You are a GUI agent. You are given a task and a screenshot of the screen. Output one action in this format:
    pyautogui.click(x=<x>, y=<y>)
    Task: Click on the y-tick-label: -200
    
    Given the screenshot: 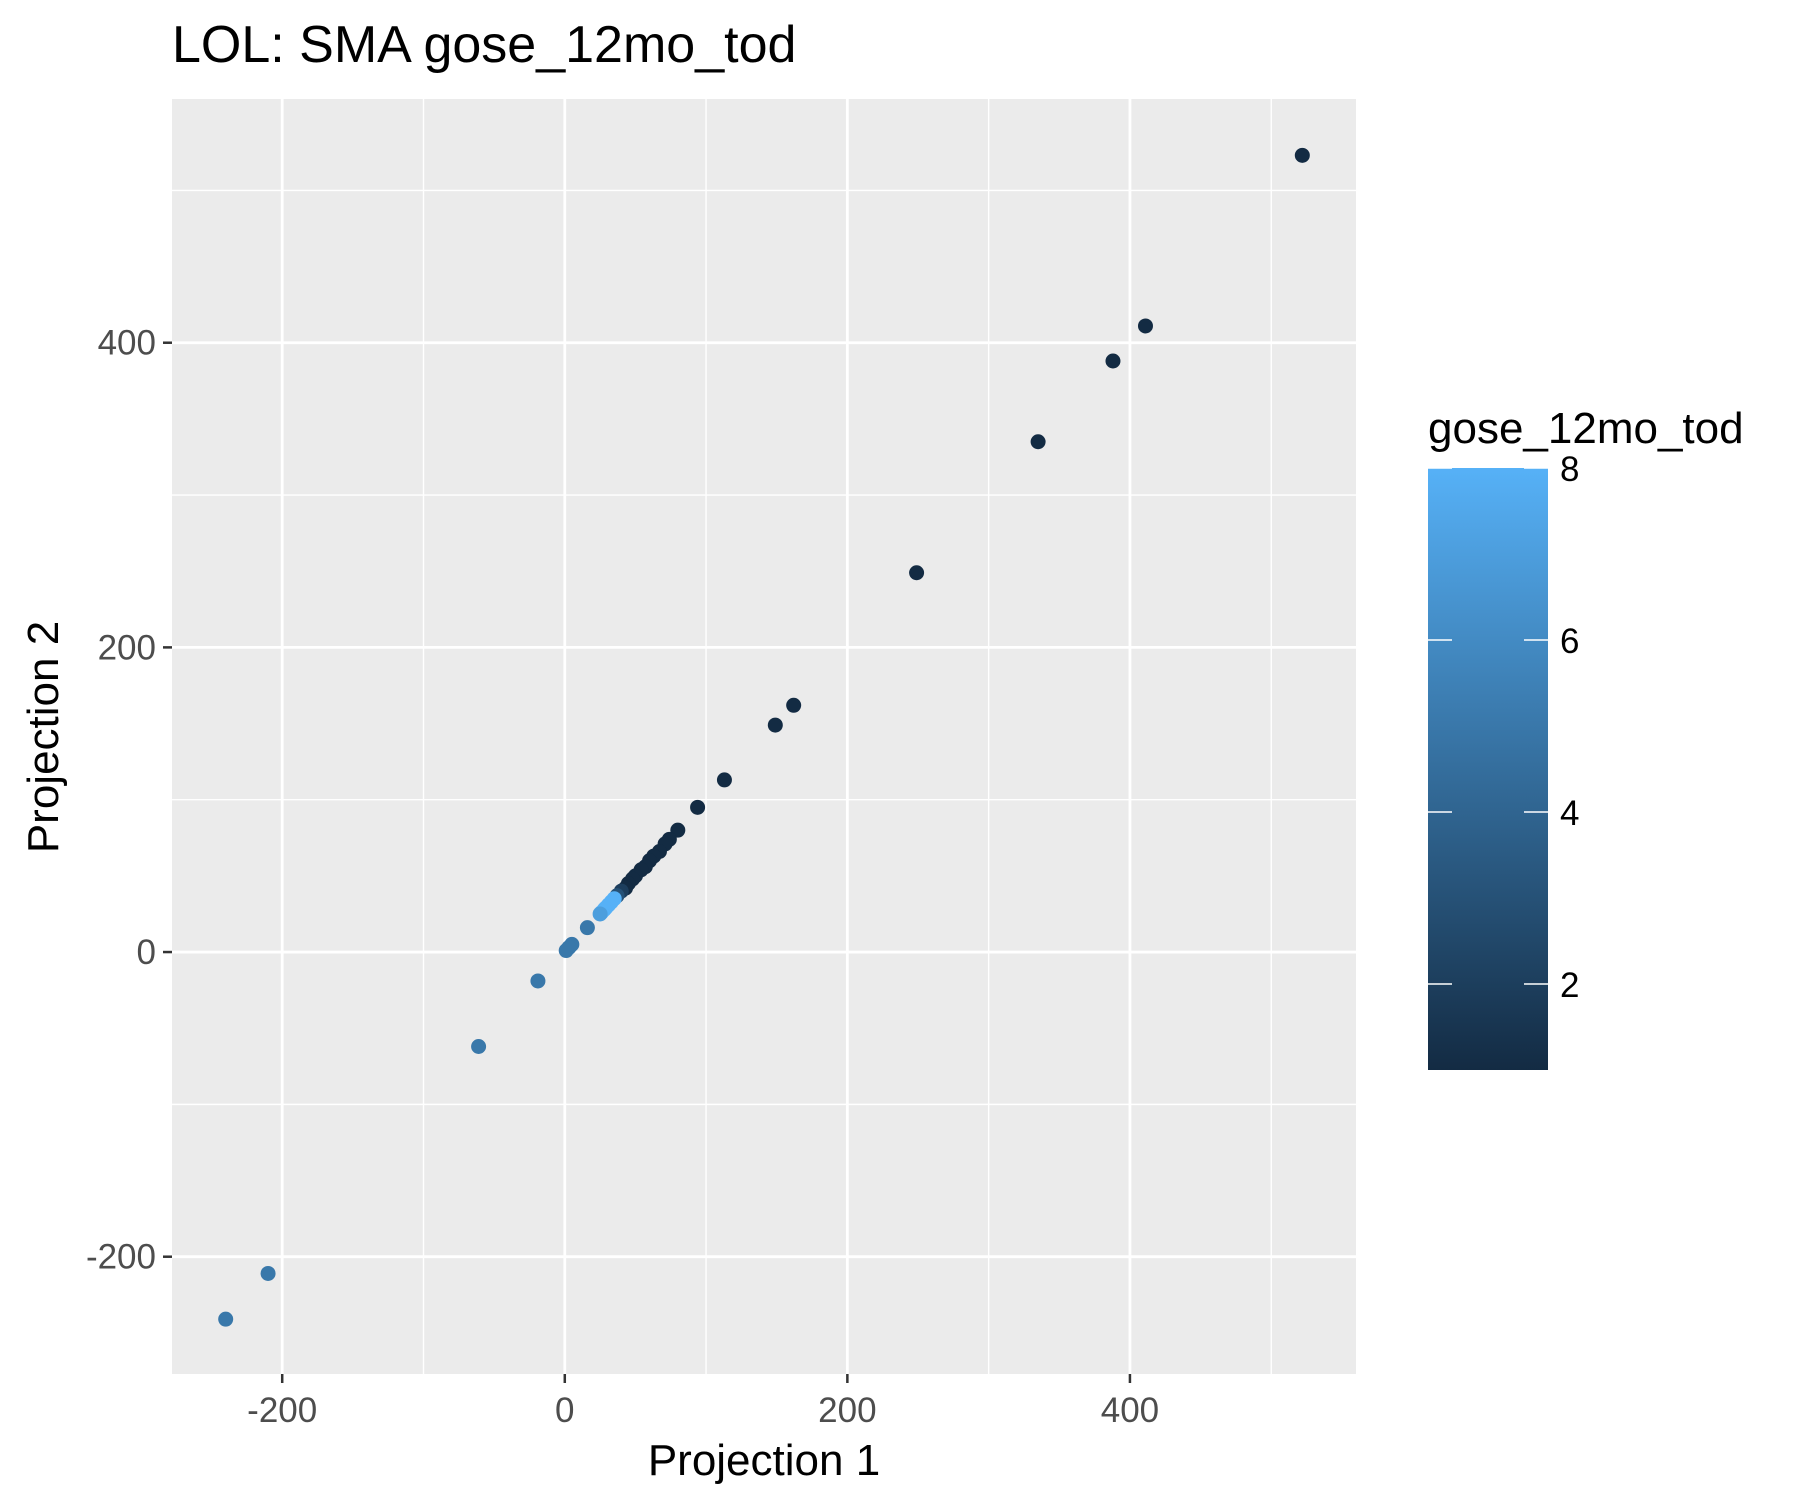 What is the action you would take?
    pyautogui.click(x=121, y=1257)
    